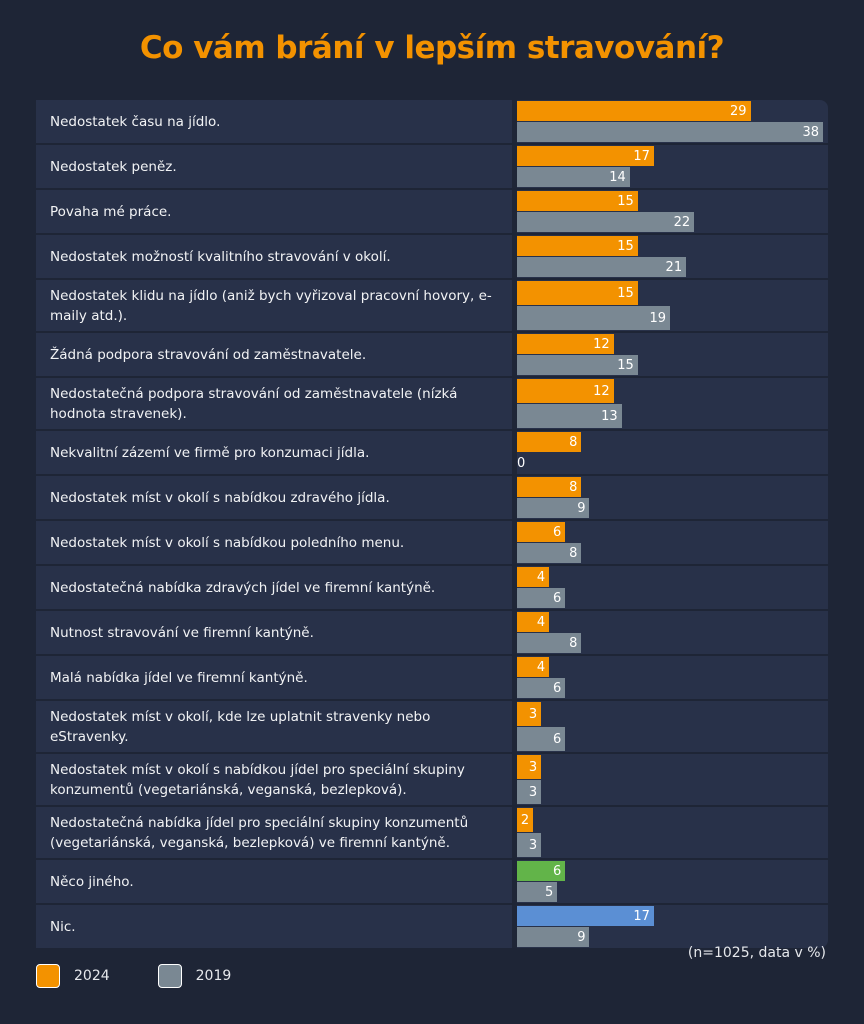 The image size is (864, 1024). I want to click on data-label: 14, so click(617, 177).